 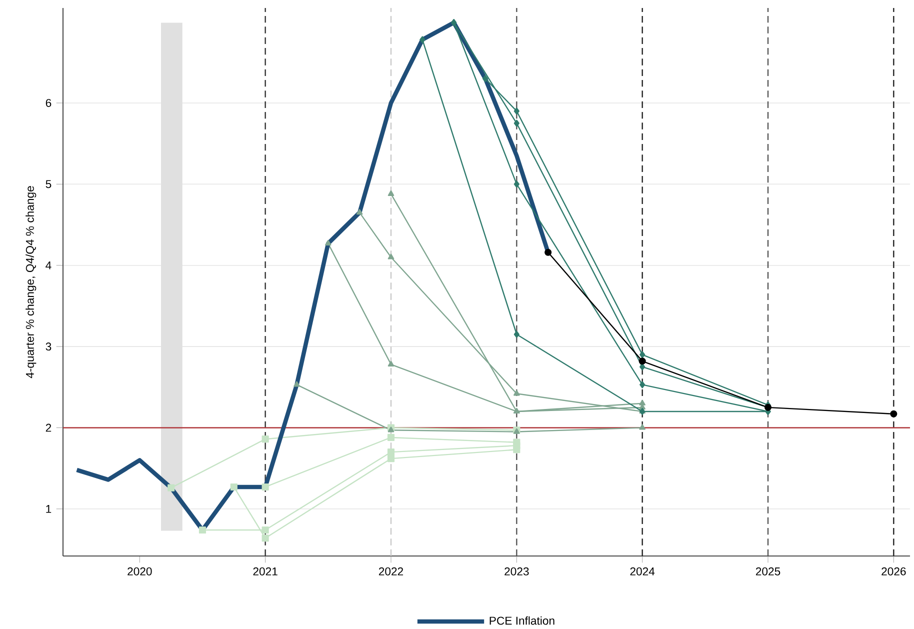 I want to click on y-tick-label: 4, so click(x=49, y=265).